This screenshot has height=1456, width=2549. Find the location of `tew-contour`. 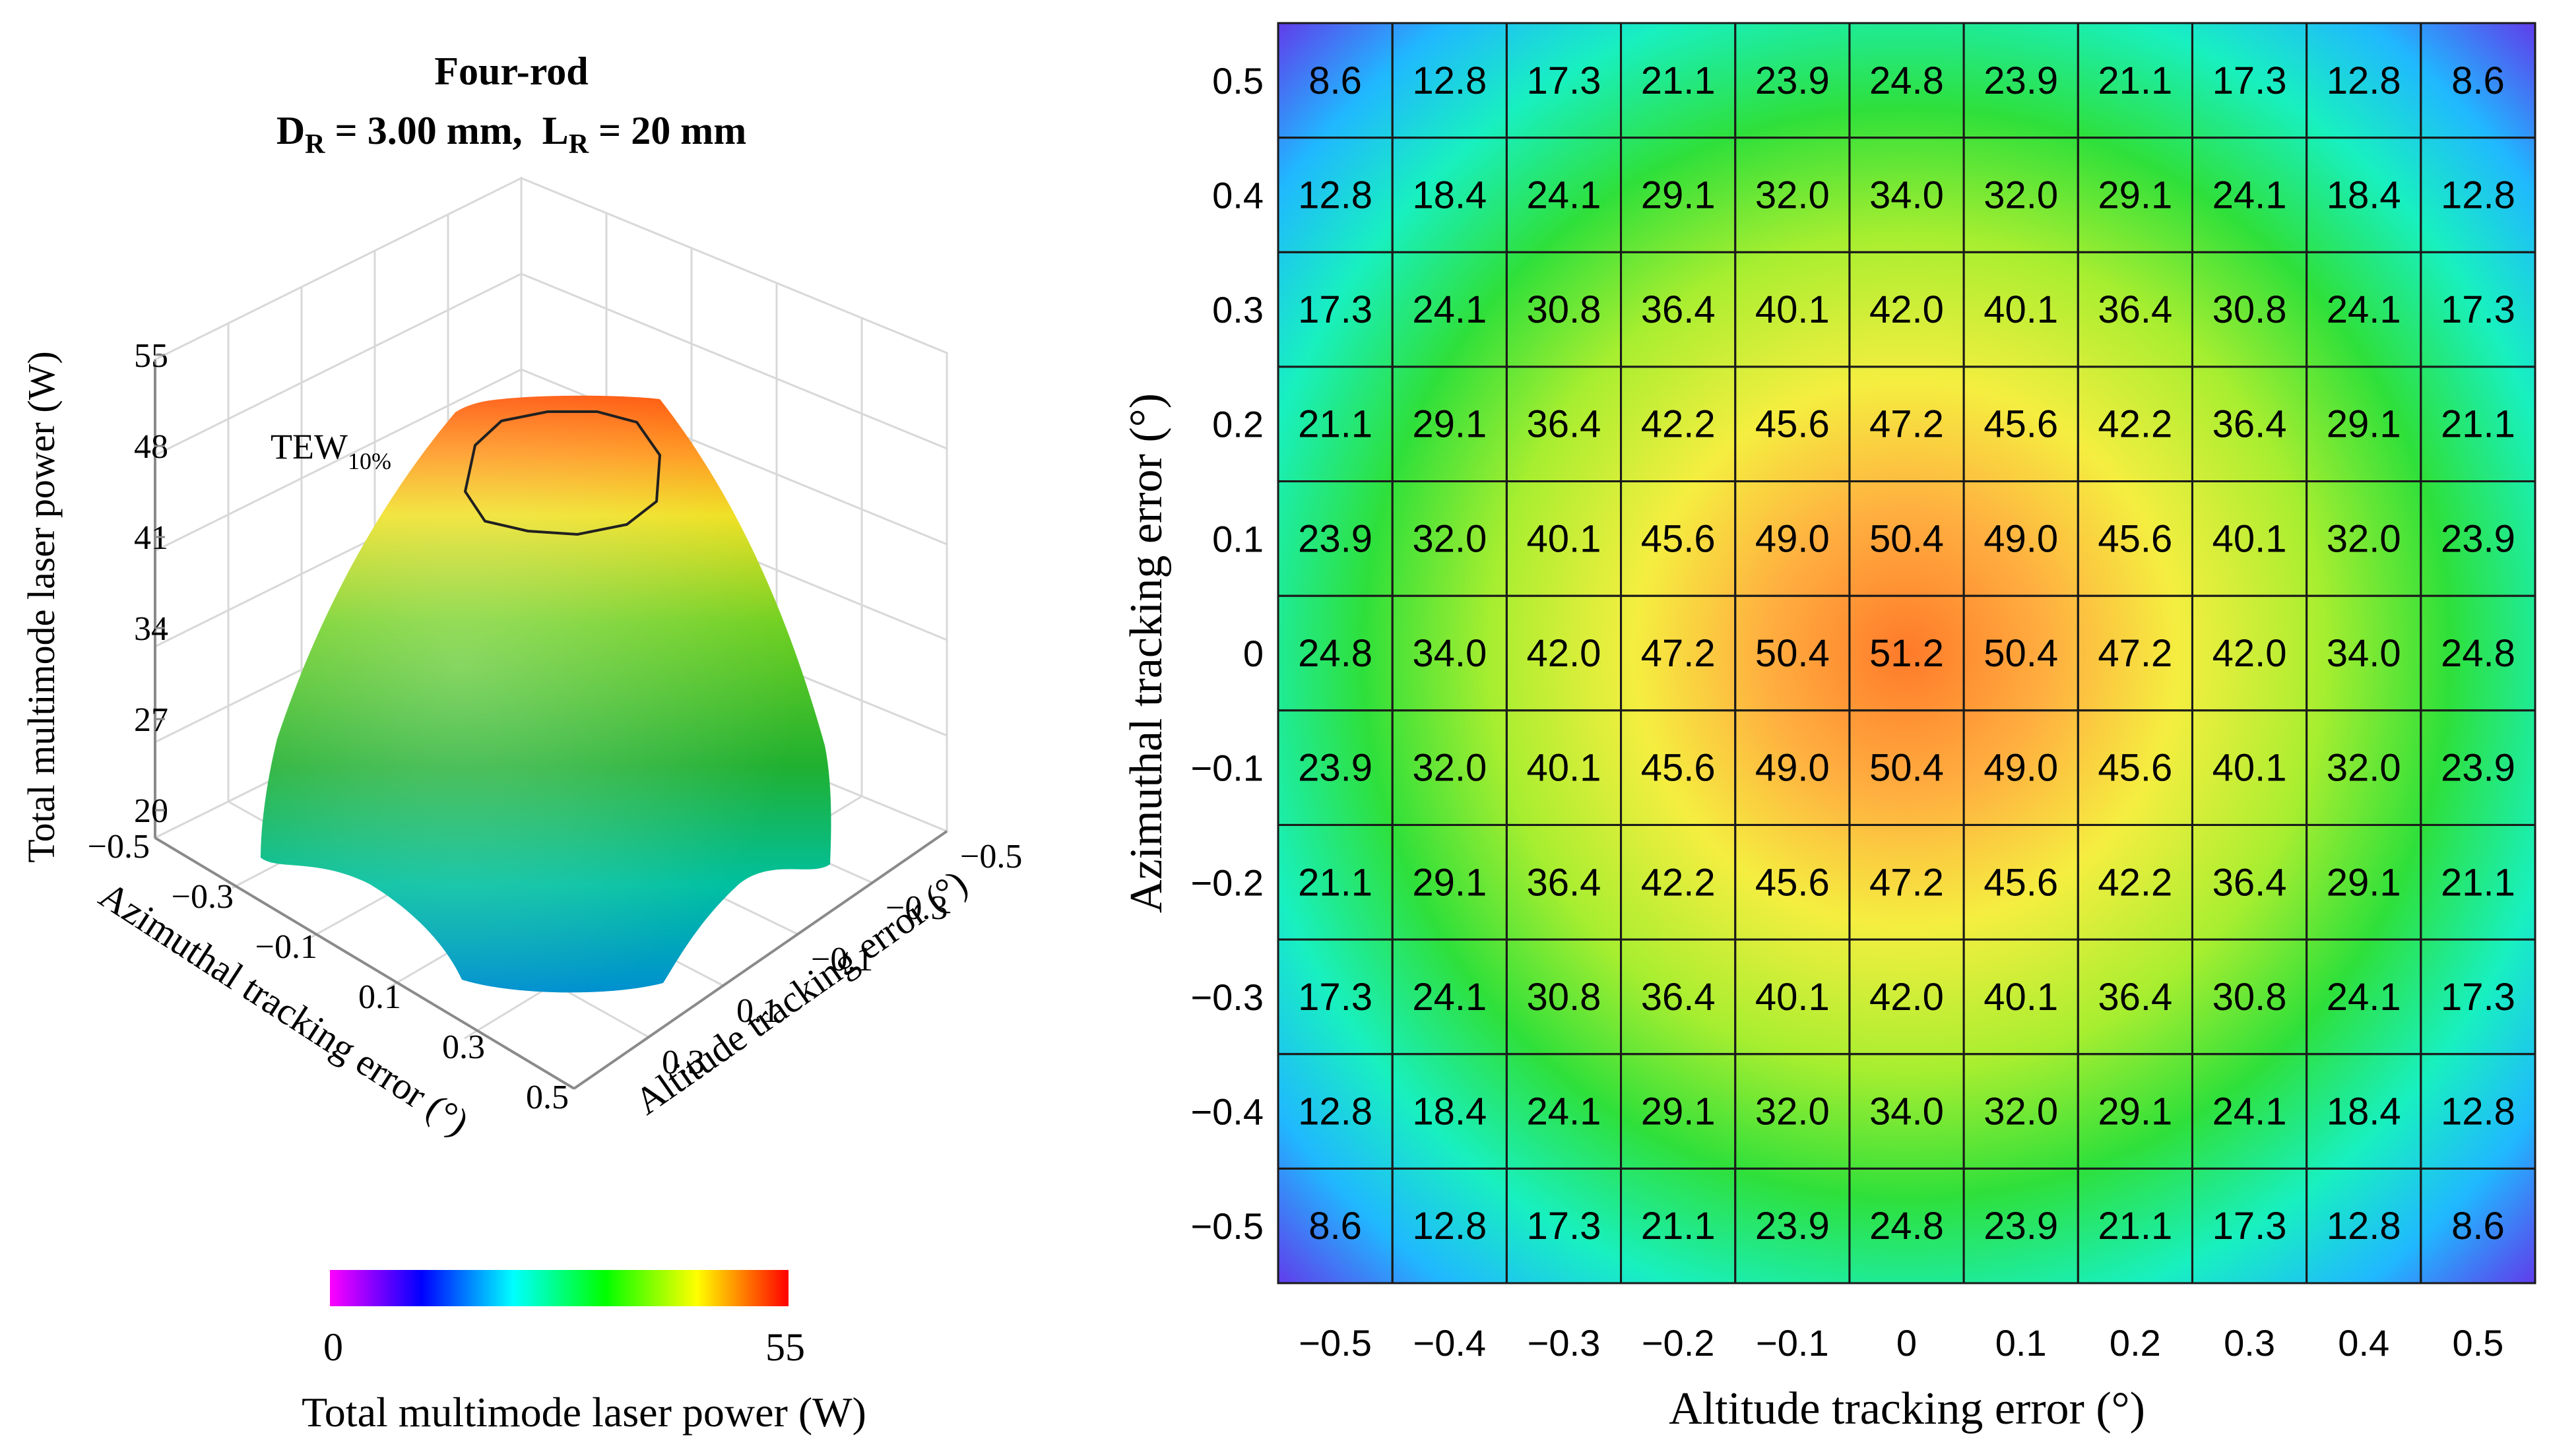

tew-contour is located at coordinates (562, 473).